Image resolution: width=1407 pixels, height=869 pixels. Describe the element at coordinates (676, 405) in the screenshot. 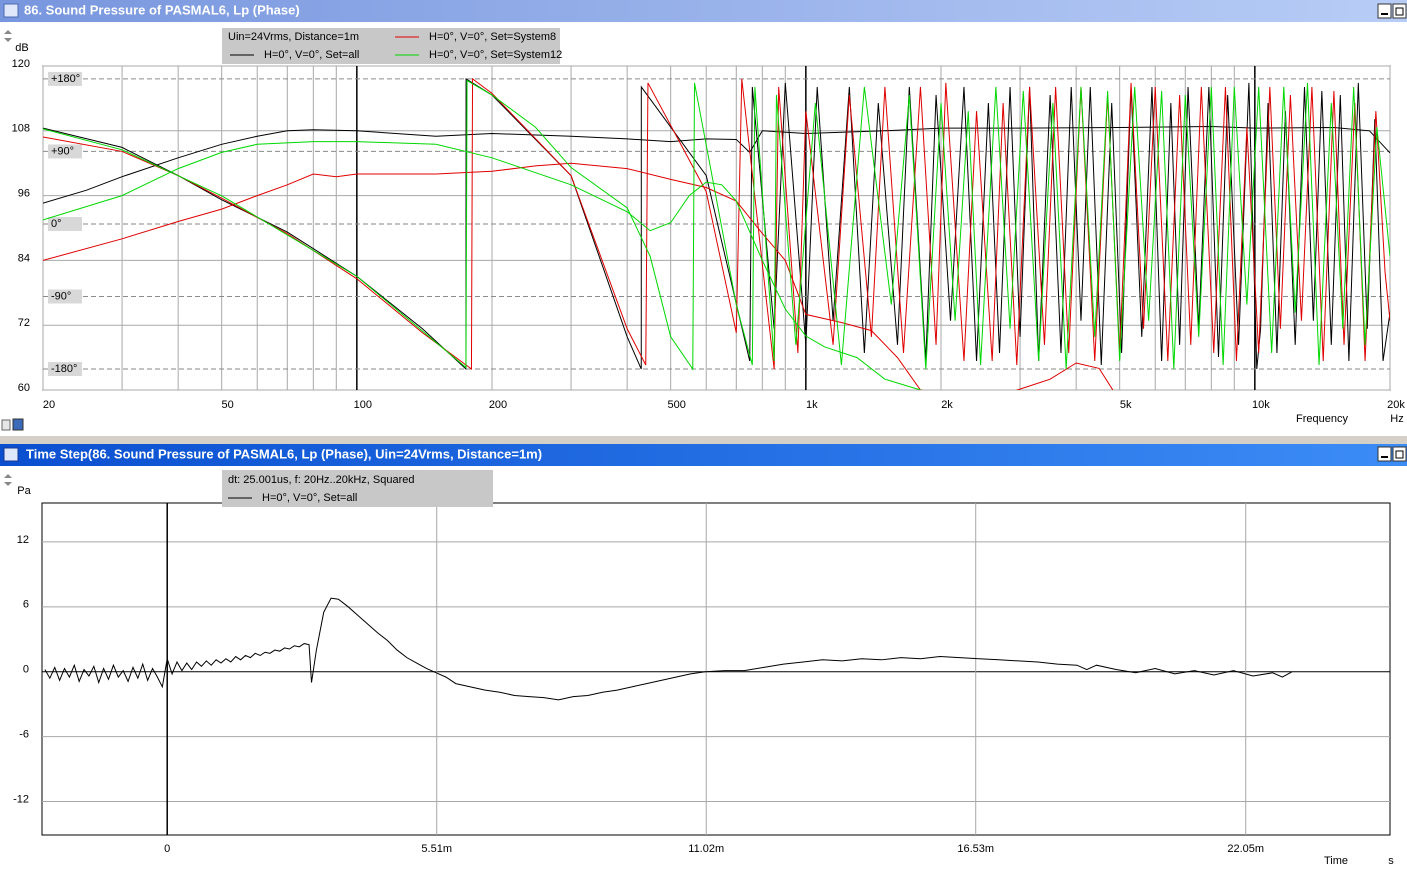

I see `x-tick-label: 500` at that location.